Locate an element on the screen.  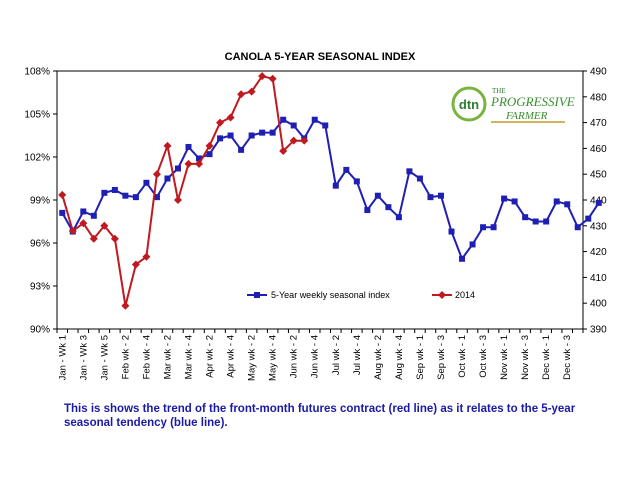
logo-progressive: PROGRESSIVE is located at coordinates (532, 101).